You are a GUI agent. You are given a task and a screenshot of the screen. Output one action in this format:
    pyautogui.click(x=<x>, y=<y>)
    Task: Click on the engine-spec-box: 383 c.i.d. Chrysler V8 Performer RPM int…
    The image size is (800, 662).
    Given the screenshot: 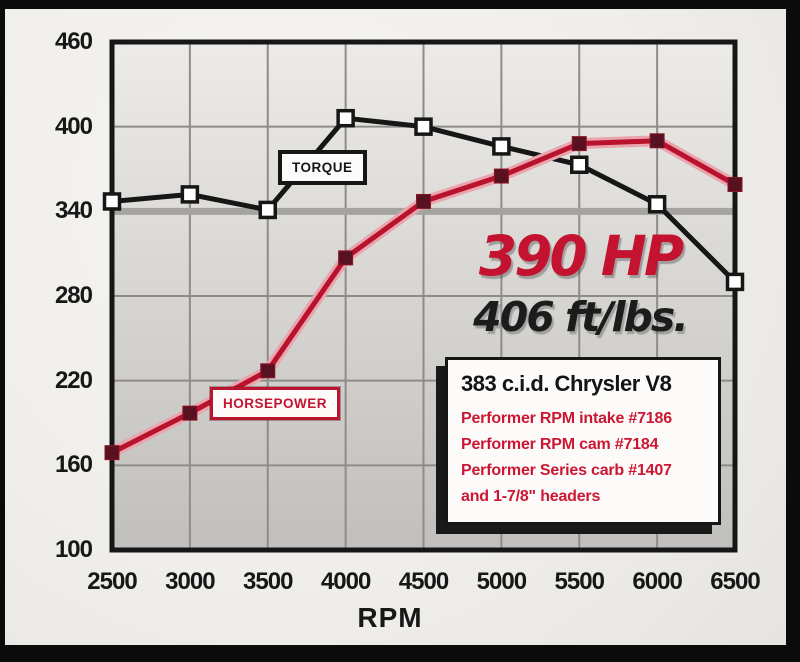 What is the action you would take?
    pyautogui.click(x=583, y=441)
    